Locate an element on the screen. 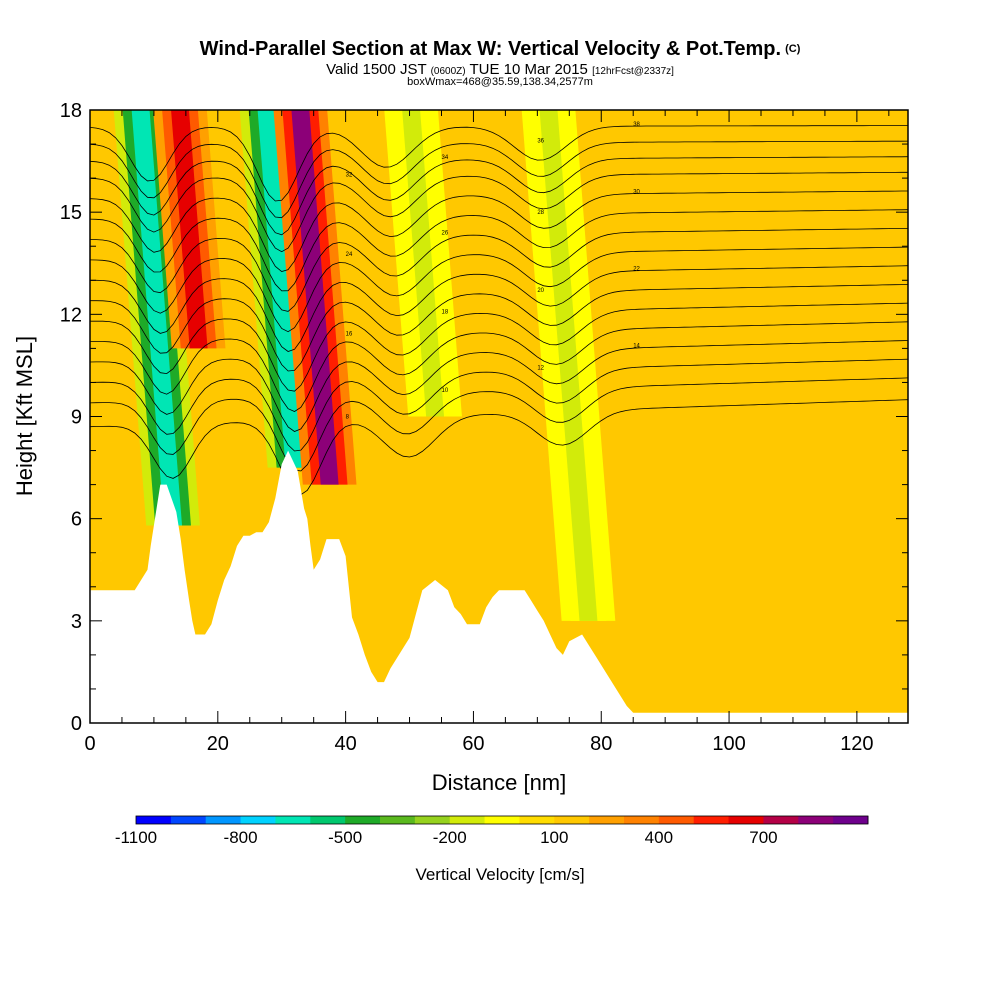 This screenshot has width=1000, height=1000. x-tick-label: 20 is located at coordinates (218, 744).